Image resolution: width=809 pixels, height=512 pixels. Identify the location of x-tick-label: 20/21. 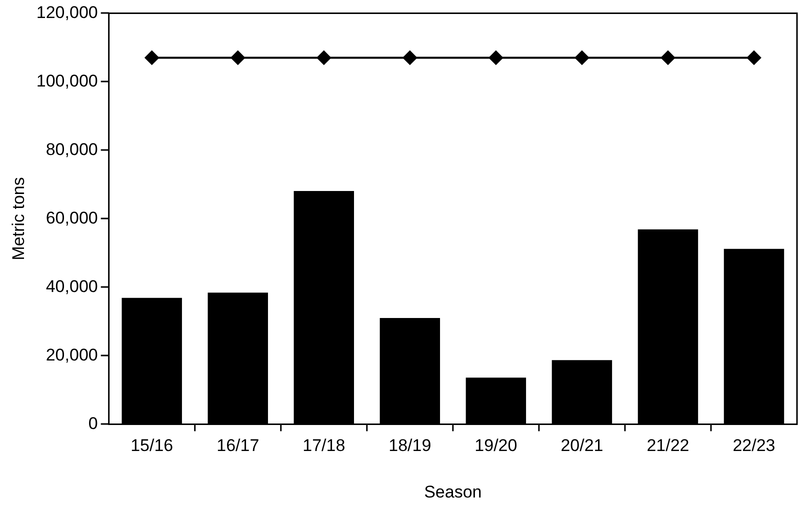
(582, 446).